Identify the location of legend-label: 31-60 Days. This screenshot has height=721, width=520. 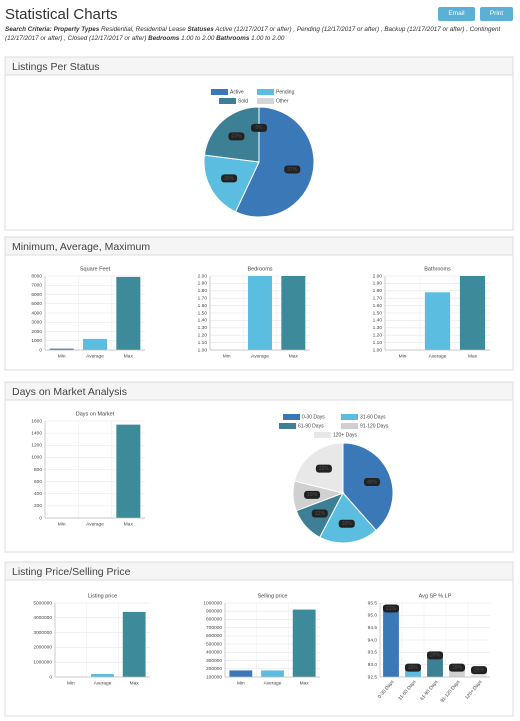
(373, 417).